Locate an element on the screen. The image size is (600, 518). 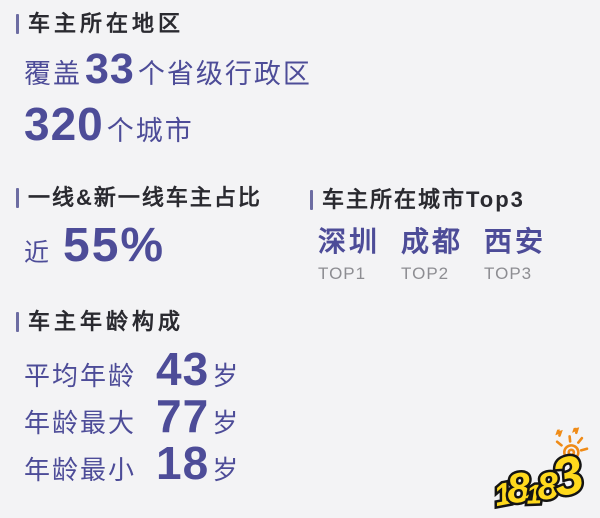
city-rank: TOP1 is located at coordinates (342, 273).